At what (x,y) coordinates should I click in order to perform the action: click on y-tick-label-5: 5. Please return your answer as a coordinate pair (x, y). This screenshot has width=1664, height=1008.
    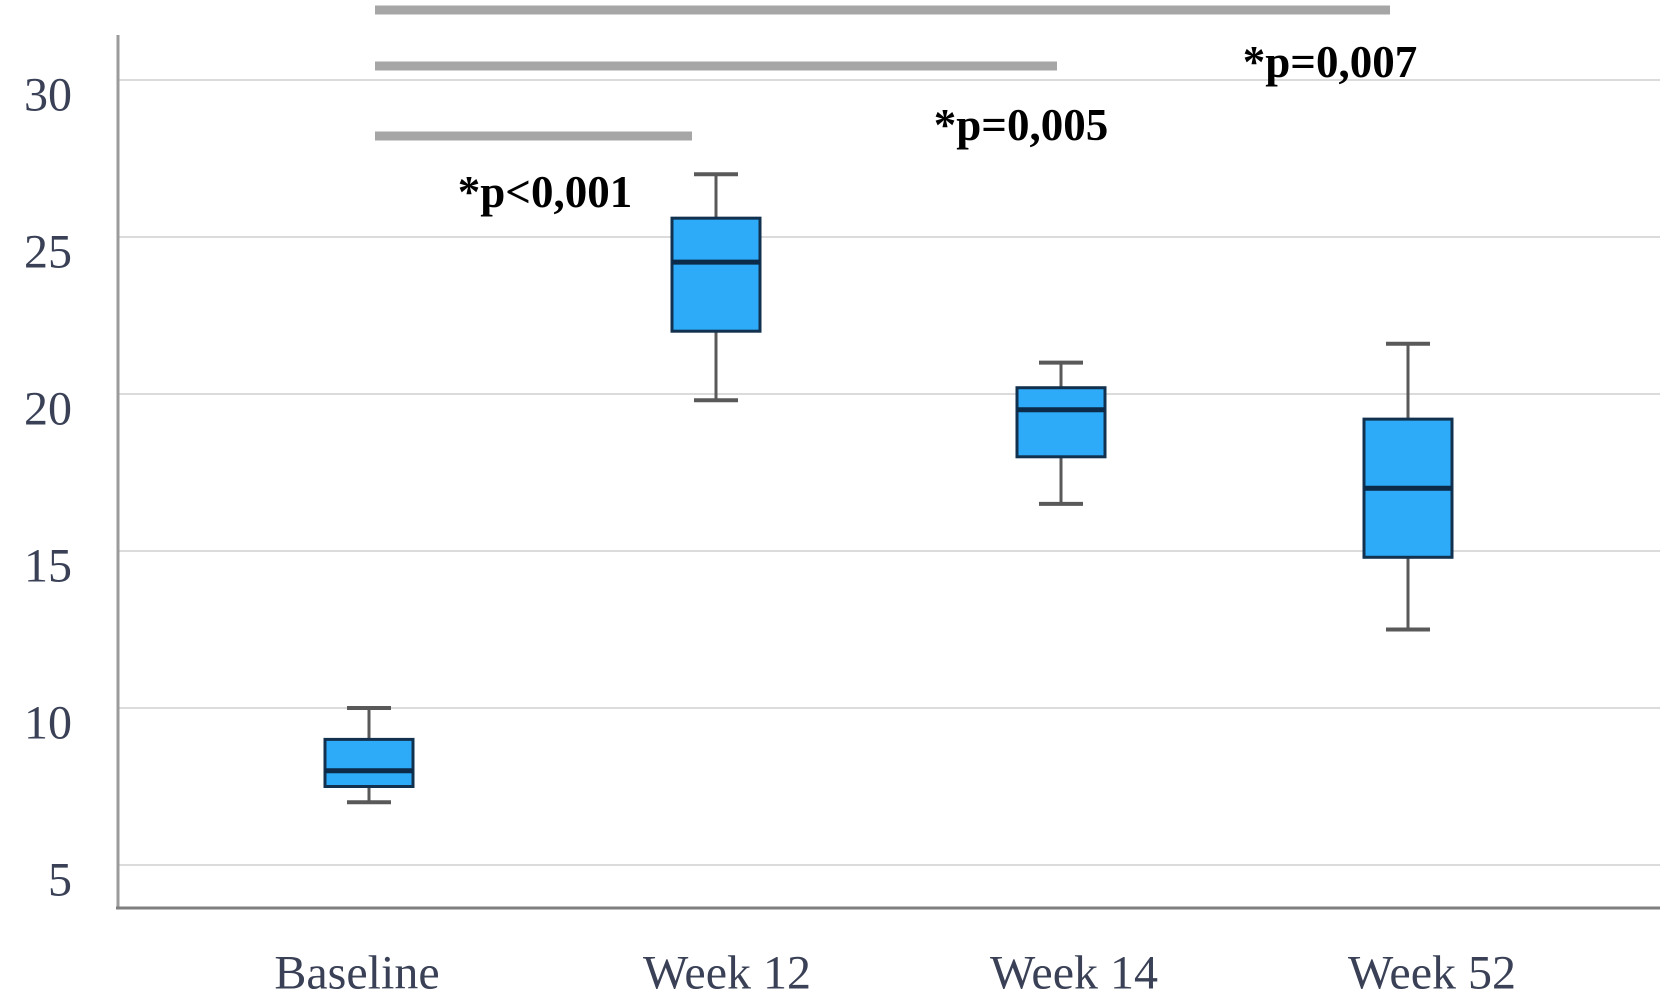
    Looking at the image, I should click on (60, 880).